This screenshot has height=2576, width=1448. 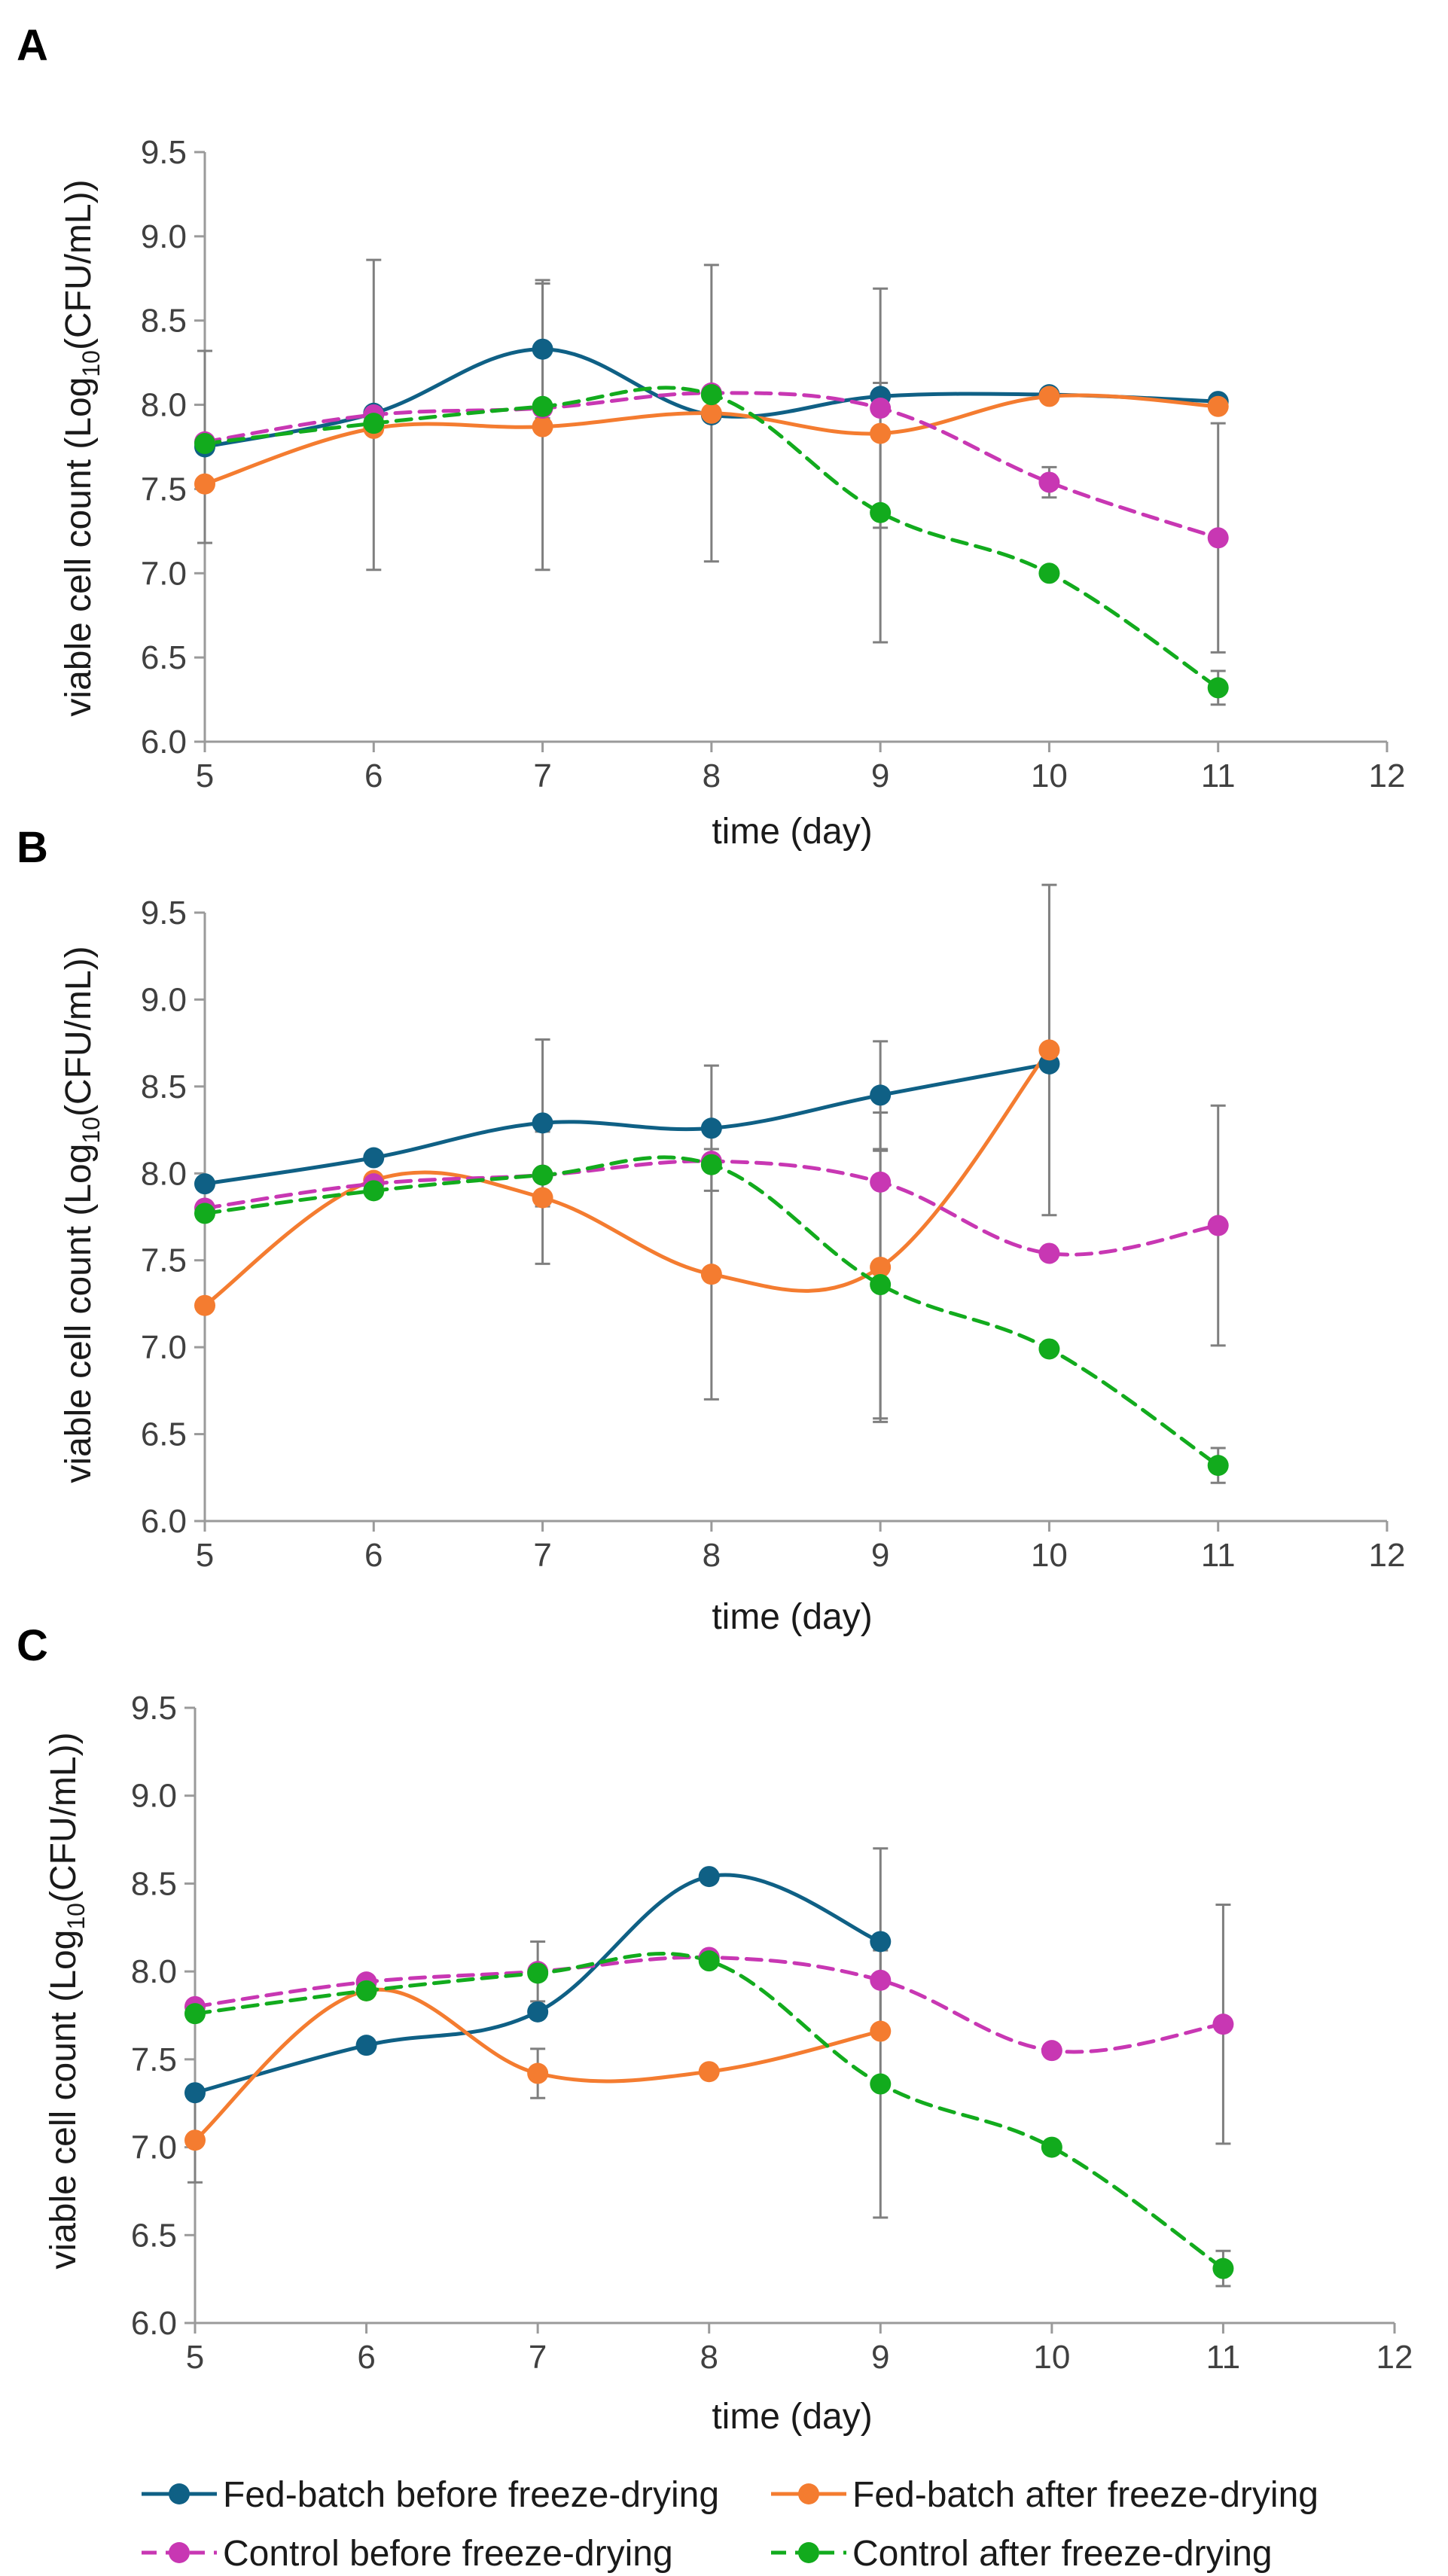 What do you see at coordinates (32, 1645) in the screenshot?
I see `panel-c-label: C` at bounding box center [32, 1645].